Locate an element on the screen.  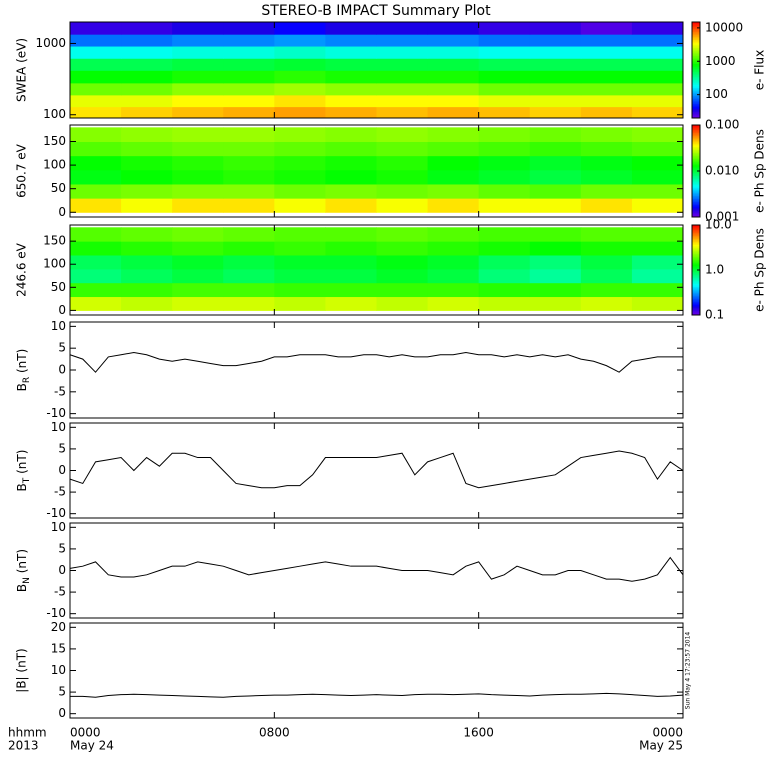
y-tick-label: 10 is located at coordinates (58, 326).